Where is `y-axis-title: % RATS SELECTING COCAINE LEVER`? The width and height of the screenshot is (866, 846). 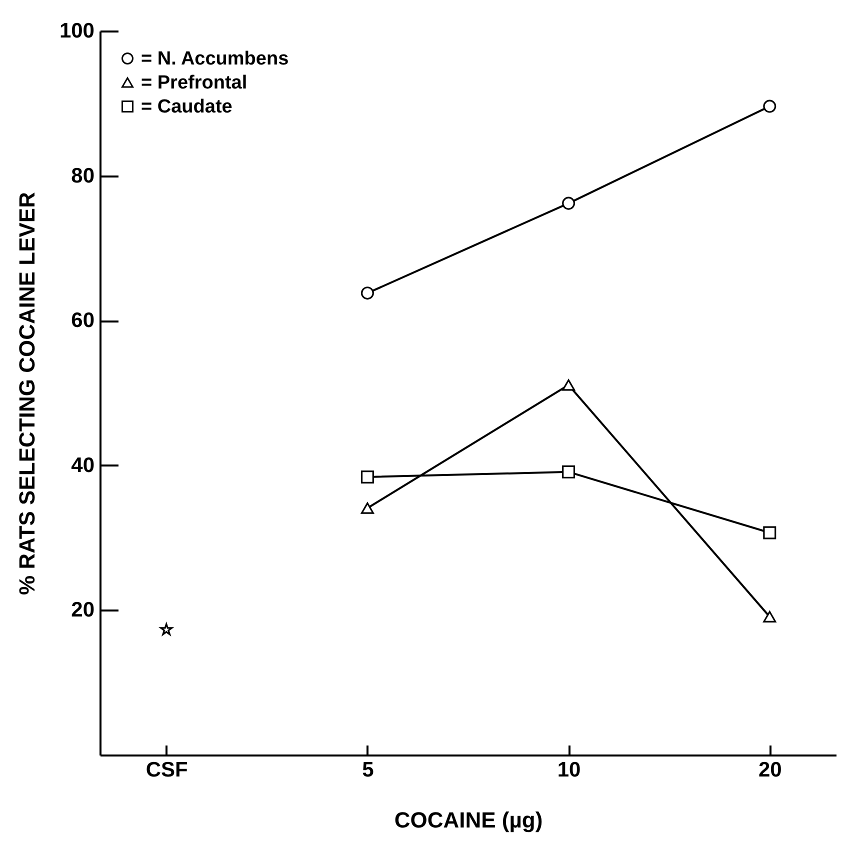
y-axis-title: % RATS SELECTING COCAINE LEVER is located at coordinates (27, 393).